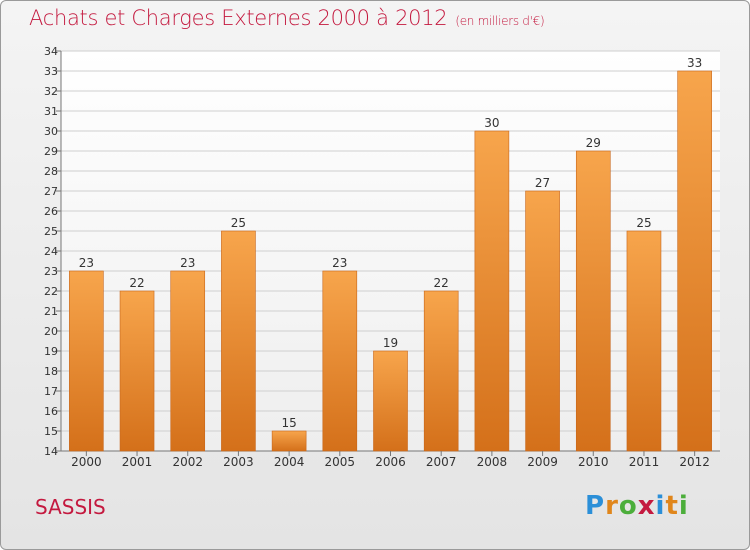 The width and height of the screenshot is (750, 550). What do you see at coordinates (238, 18) in the screenshot?
I see `title-text: Achats et Charges Externes 2000 à 2012` at bounding box center [238, 18].